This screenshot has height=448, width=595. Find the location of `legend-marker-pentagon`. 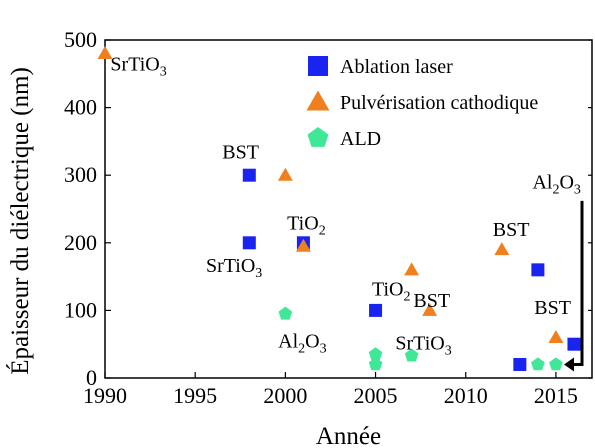

legend-marker-pentagon is located at coordinates (318, 137).